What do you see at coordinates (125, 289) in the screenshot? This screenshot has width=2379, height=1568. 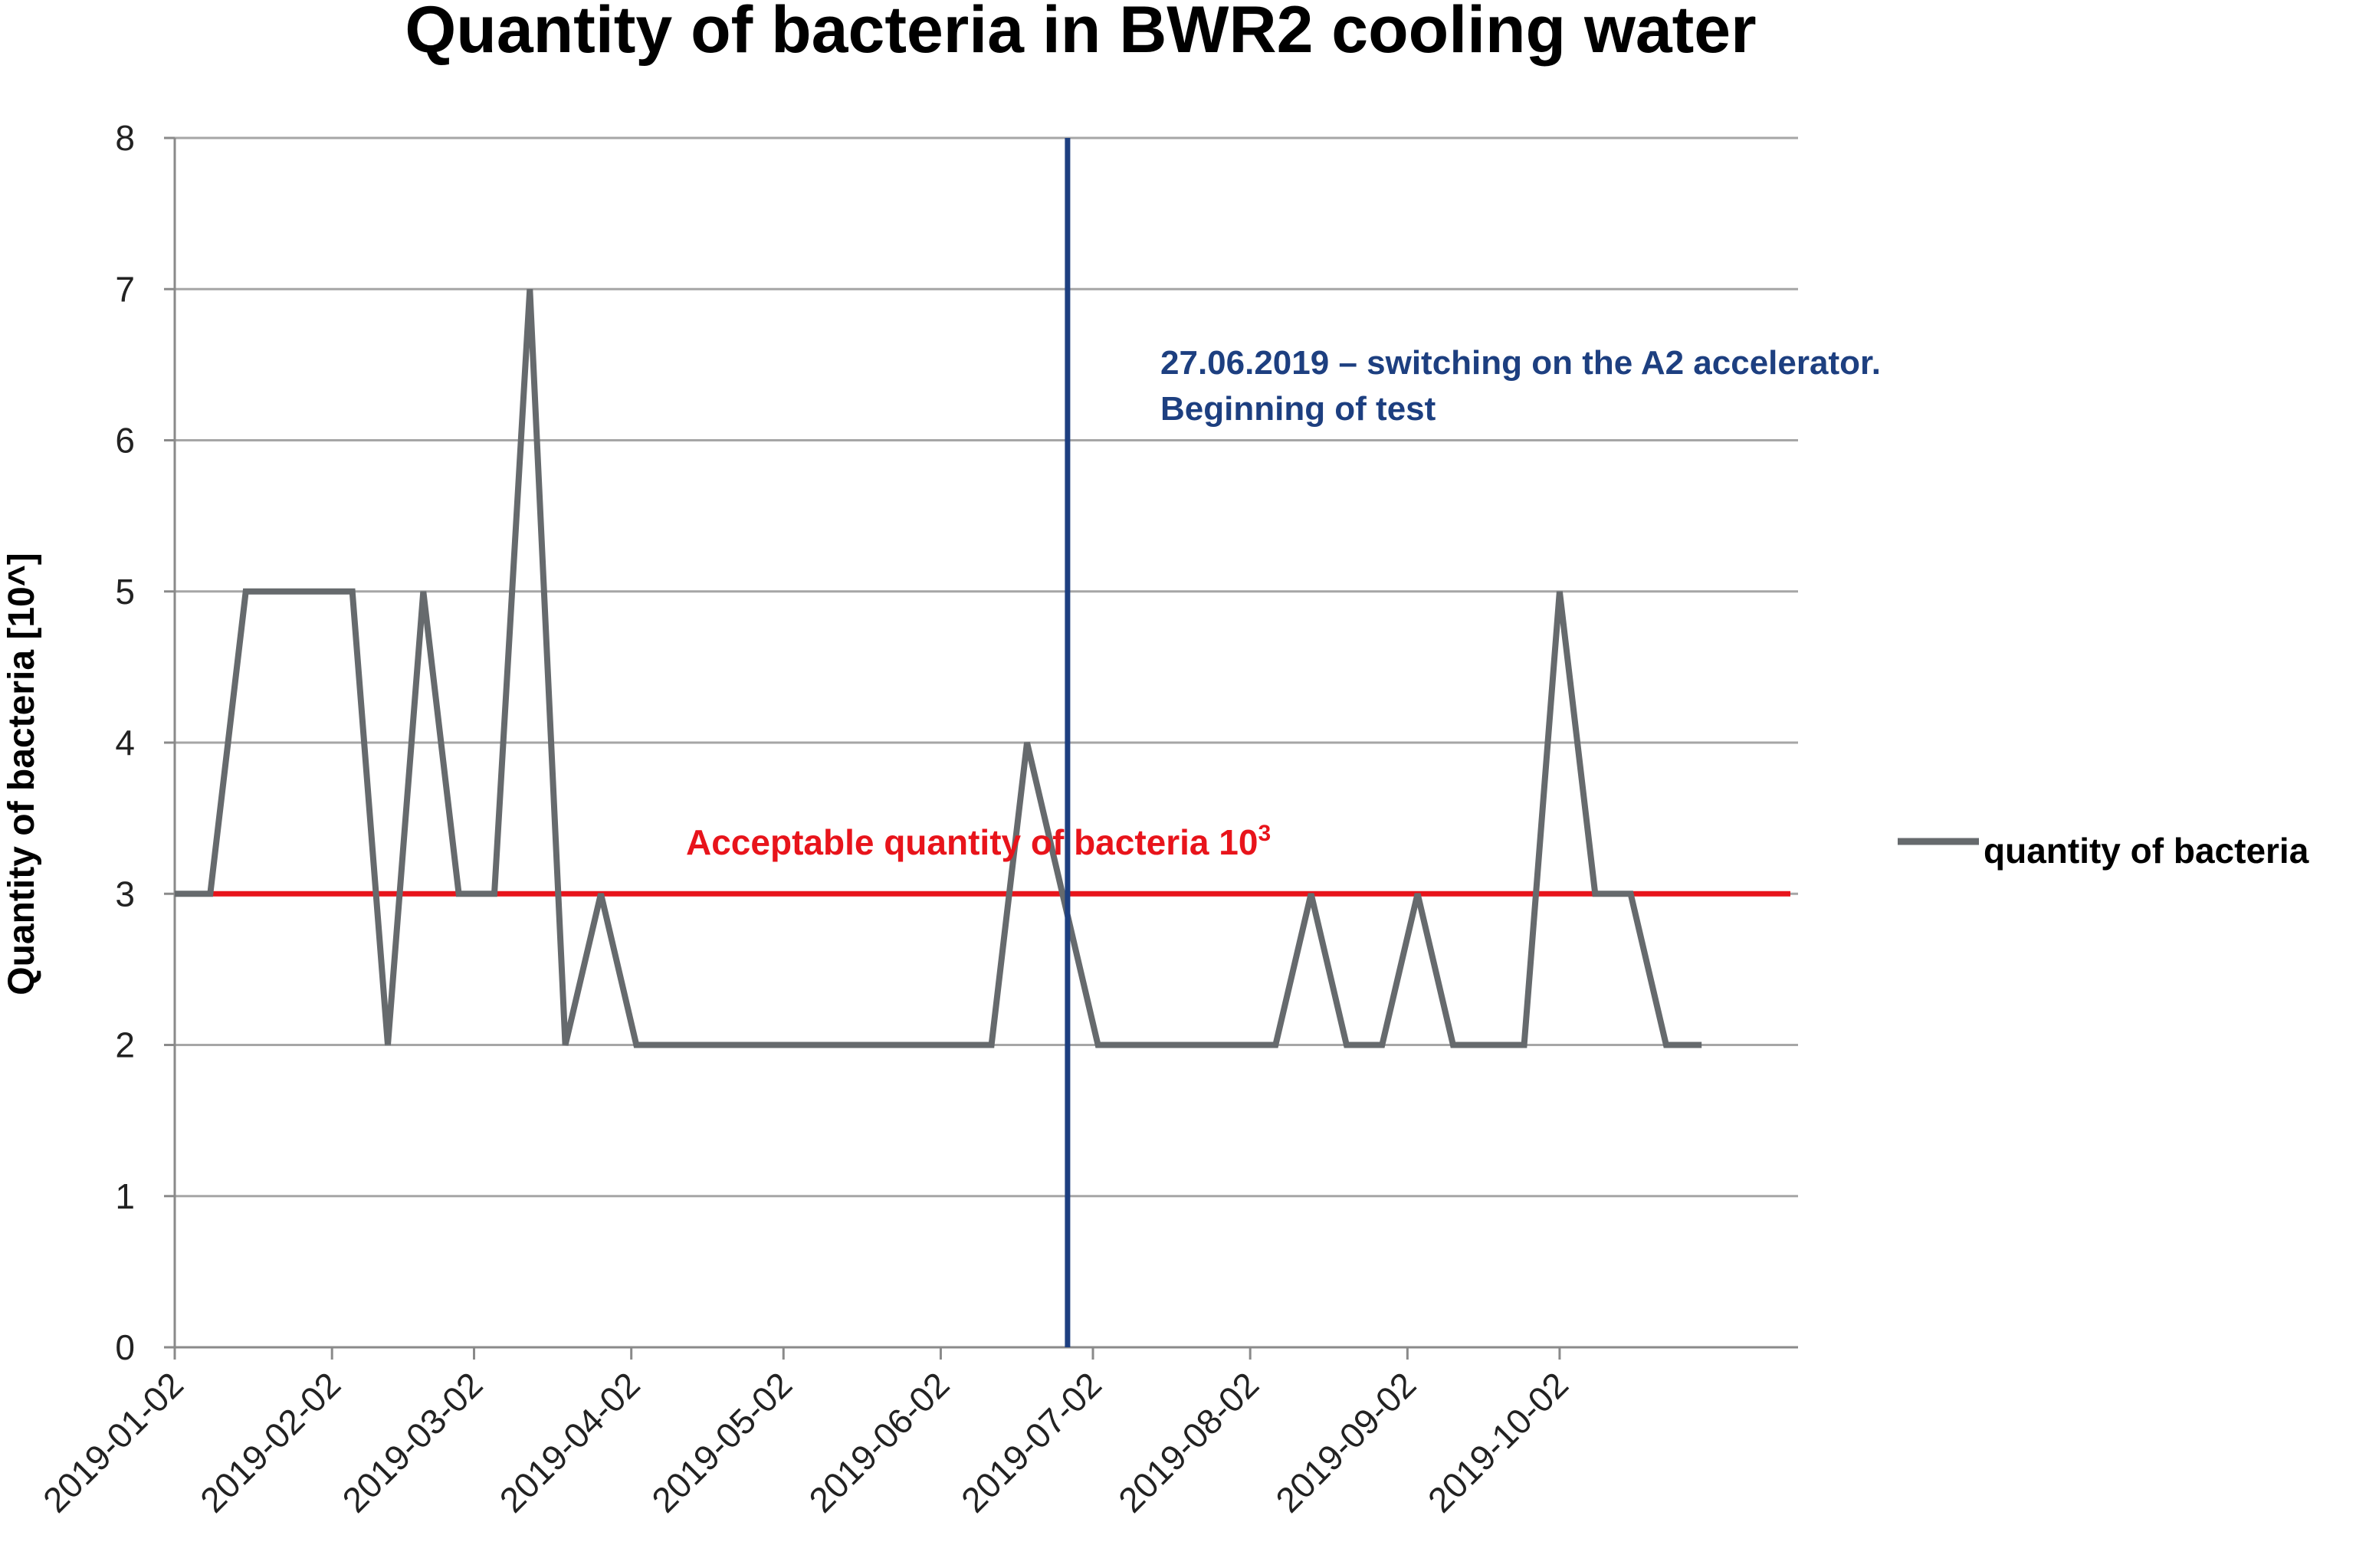 I see `y-tick-label: 7` at bounding box center [125, 289].